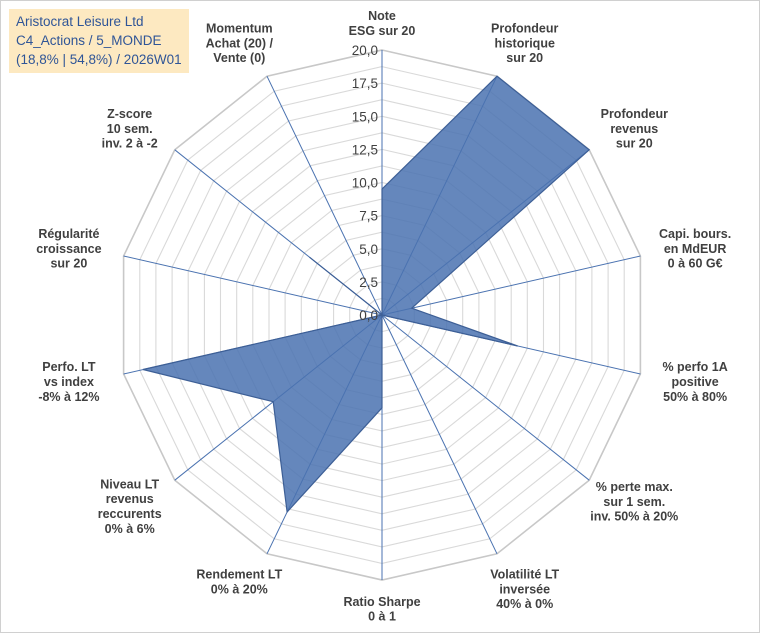 The width and height of the screenshot is (760, 633). Describe the element at coordinates (524, 44) in the screenshot. I see `axis-label: Profondeur historique sur 20` at that location.